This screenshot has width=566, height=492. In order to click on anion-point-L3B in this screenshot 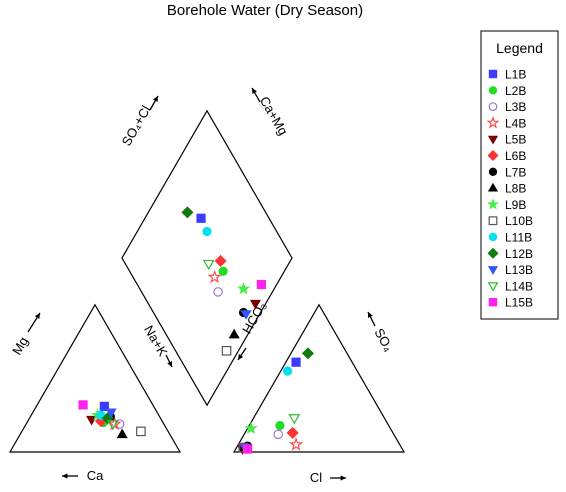, I will do `click(278, 434)`.